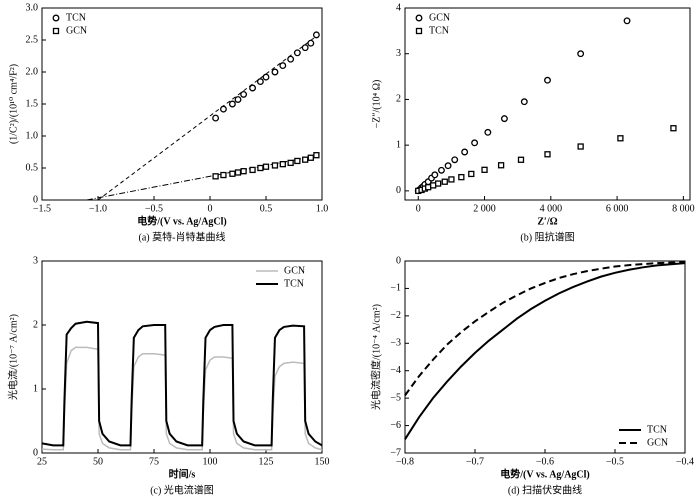 The height and width of the screenshot is (501, 700). What do you see at coordinates (266, 461) in the screenshot?
I see `x-tick-label: 125` at bounding box center [266, 461].